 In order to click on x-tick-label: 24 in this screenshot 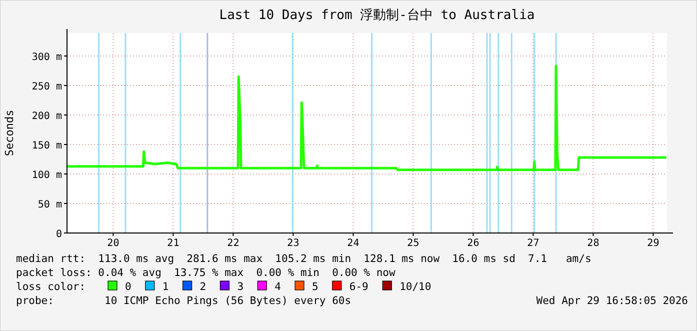, I will do `click(353, 243)`.